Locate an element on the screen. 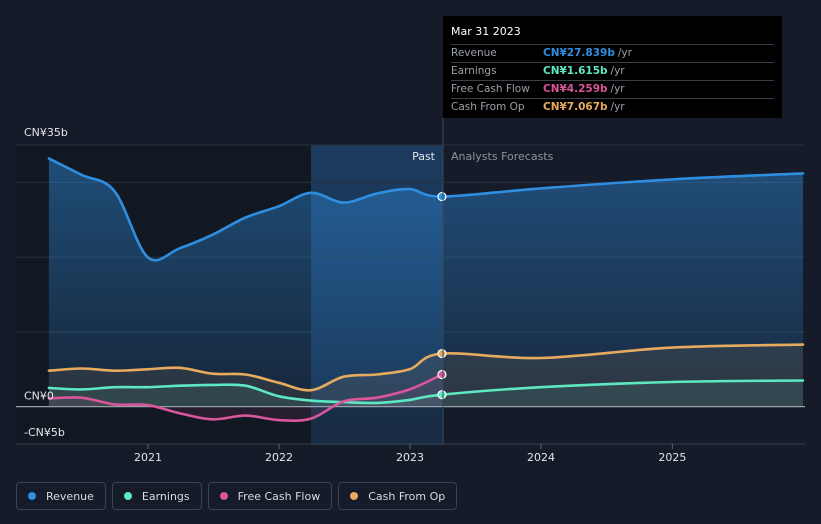 This screenshot has height=524, width=821. tooltip-value: CN¥27.839b is located at coordinates (579, 53).